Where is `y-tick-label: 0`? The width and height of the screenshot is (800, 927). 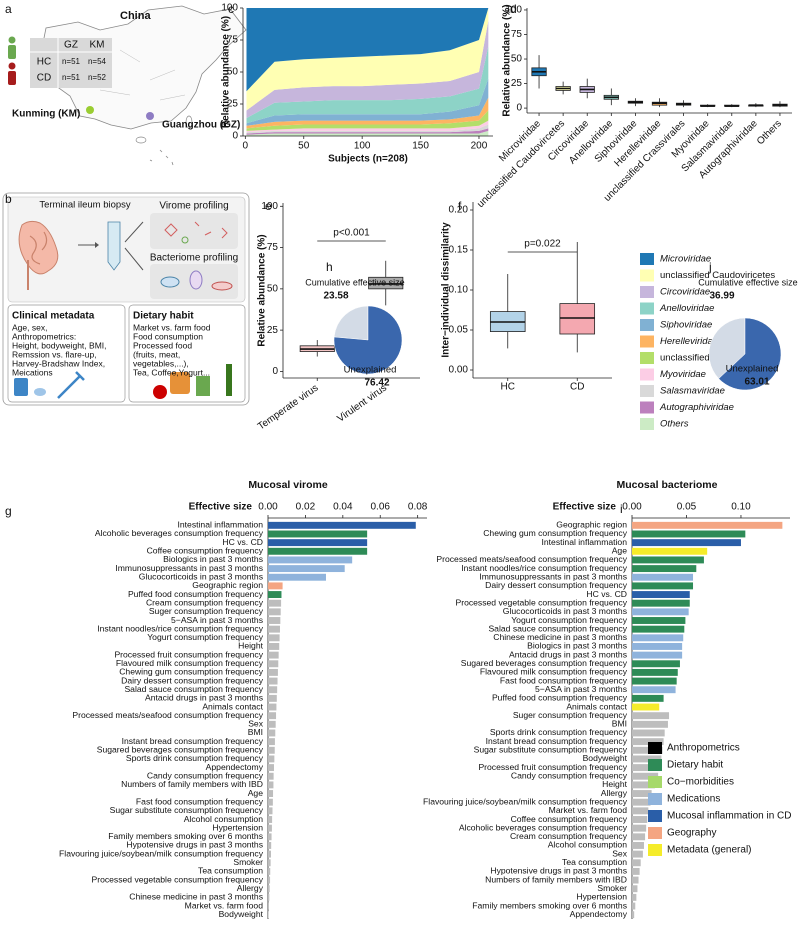
y-tick-label: 0 is located at coordinates (275, 371).